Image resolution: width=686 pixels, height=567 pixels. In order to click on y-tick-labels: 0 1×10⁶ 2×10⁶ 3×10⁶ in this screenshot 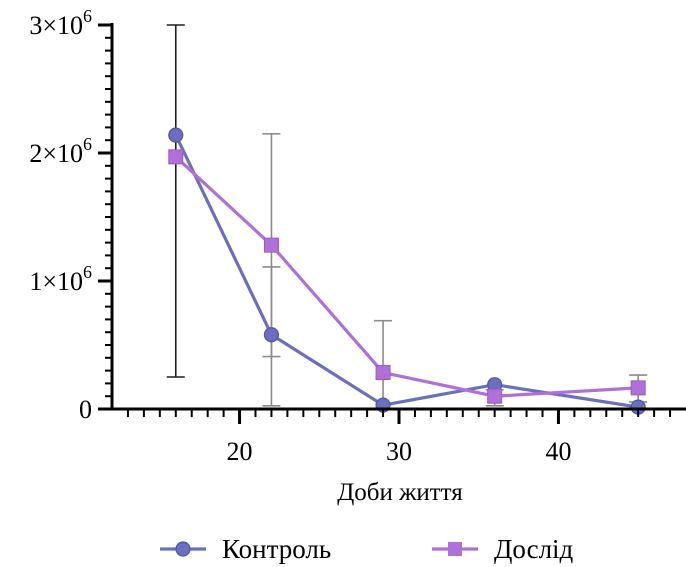, I will do `click(60, 215)`.